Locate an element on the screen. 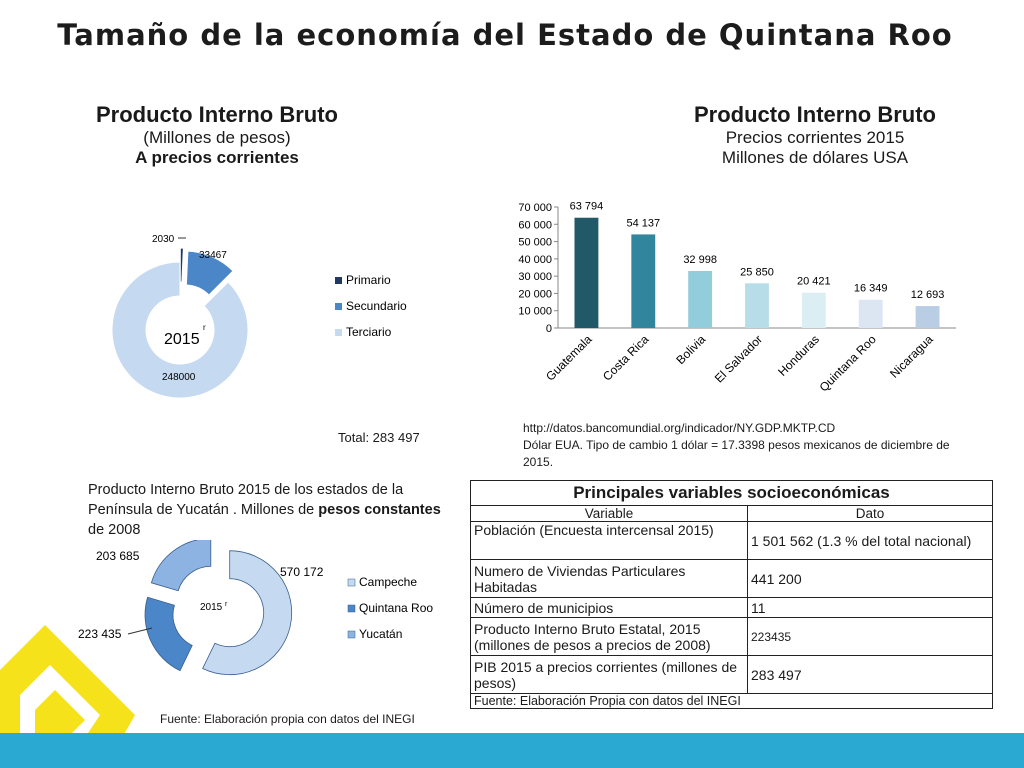  legend-swatch-quintana-roo is located at coordinates (351, 608).